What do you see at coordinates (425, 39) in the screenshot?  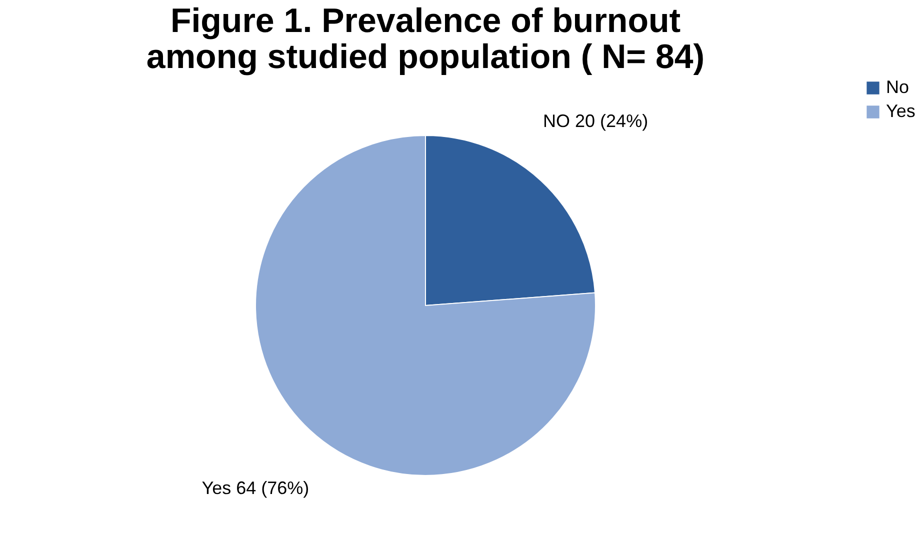 I see `chart-title: Figure 1. Prevalence of burnout among studied population ( N= 84)` at bounding box center [425, 39].